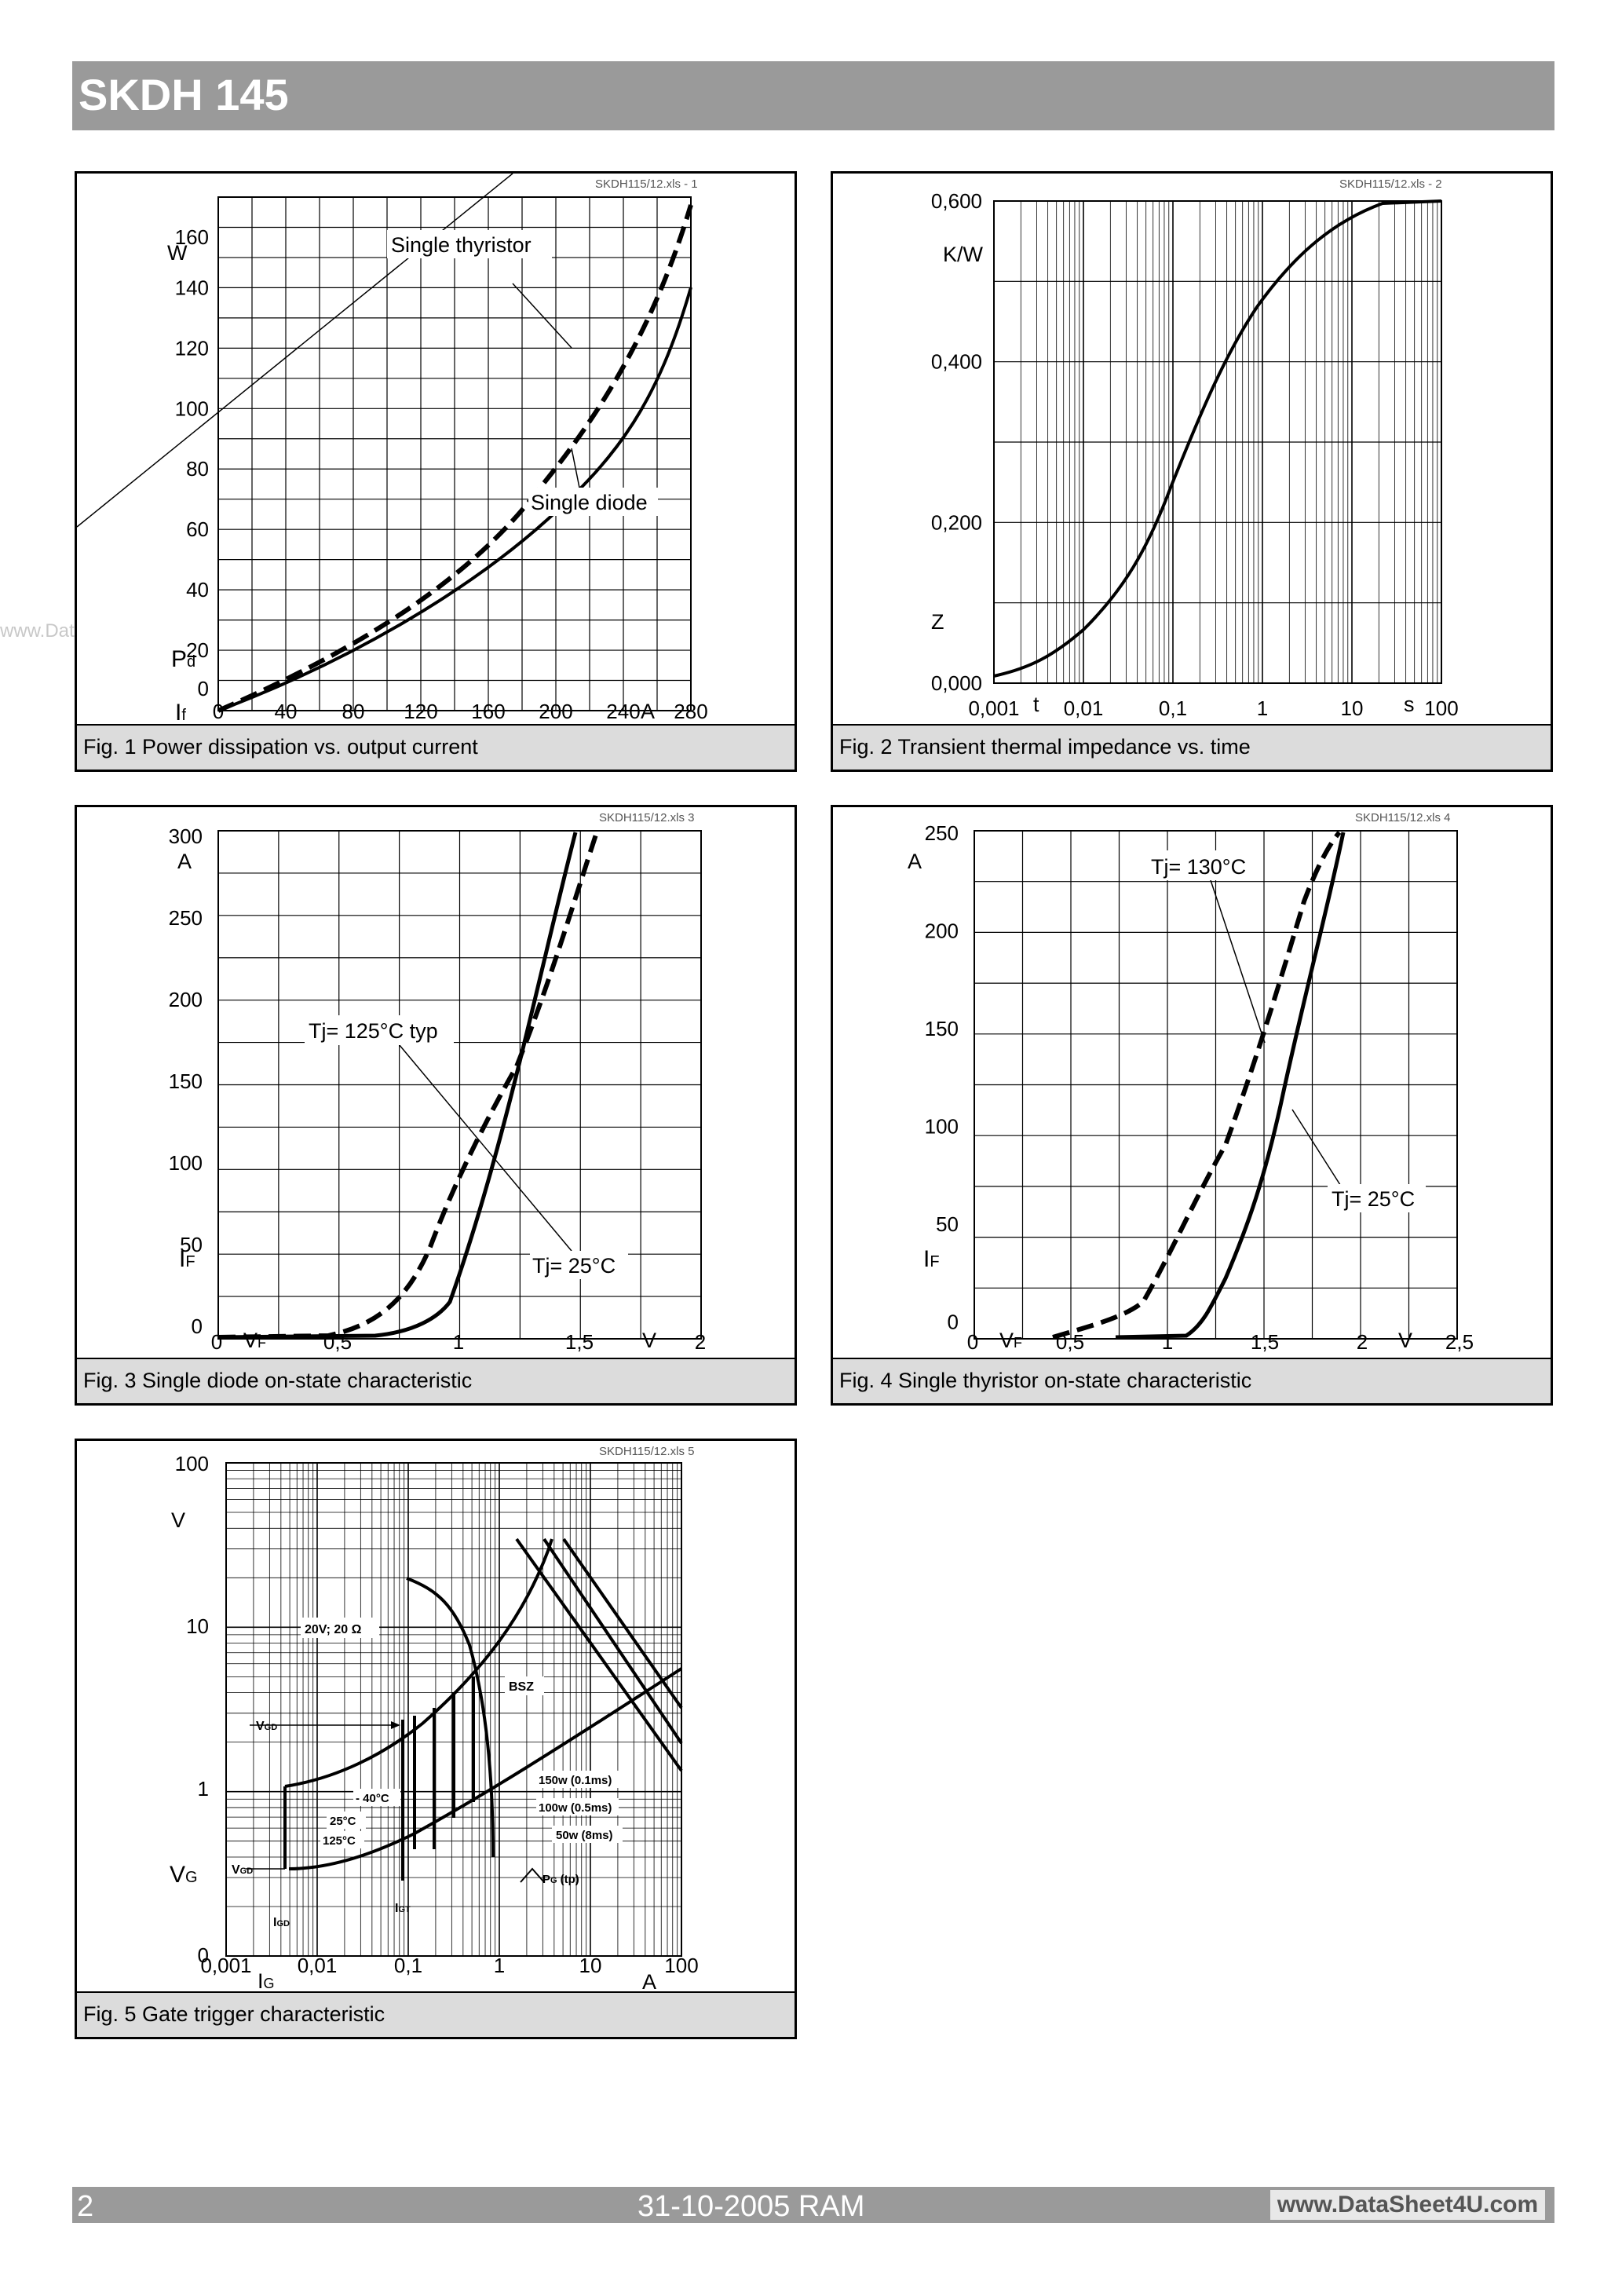  Describe the element at coordinates (186, 836) in the screenshot. I see `figure-3-y-tick-label: 300` at that location.